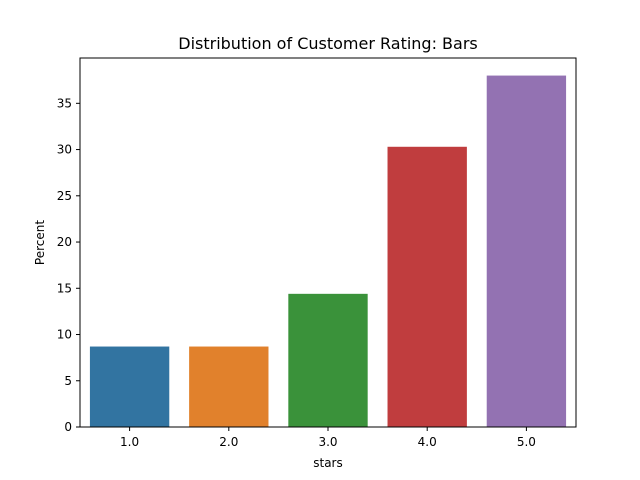 The height and width of the screenshot is (480, 640). Describe the element at coordinates (228, 442) in the screenshot. I see `x-tick-label: 2.0` at that location.